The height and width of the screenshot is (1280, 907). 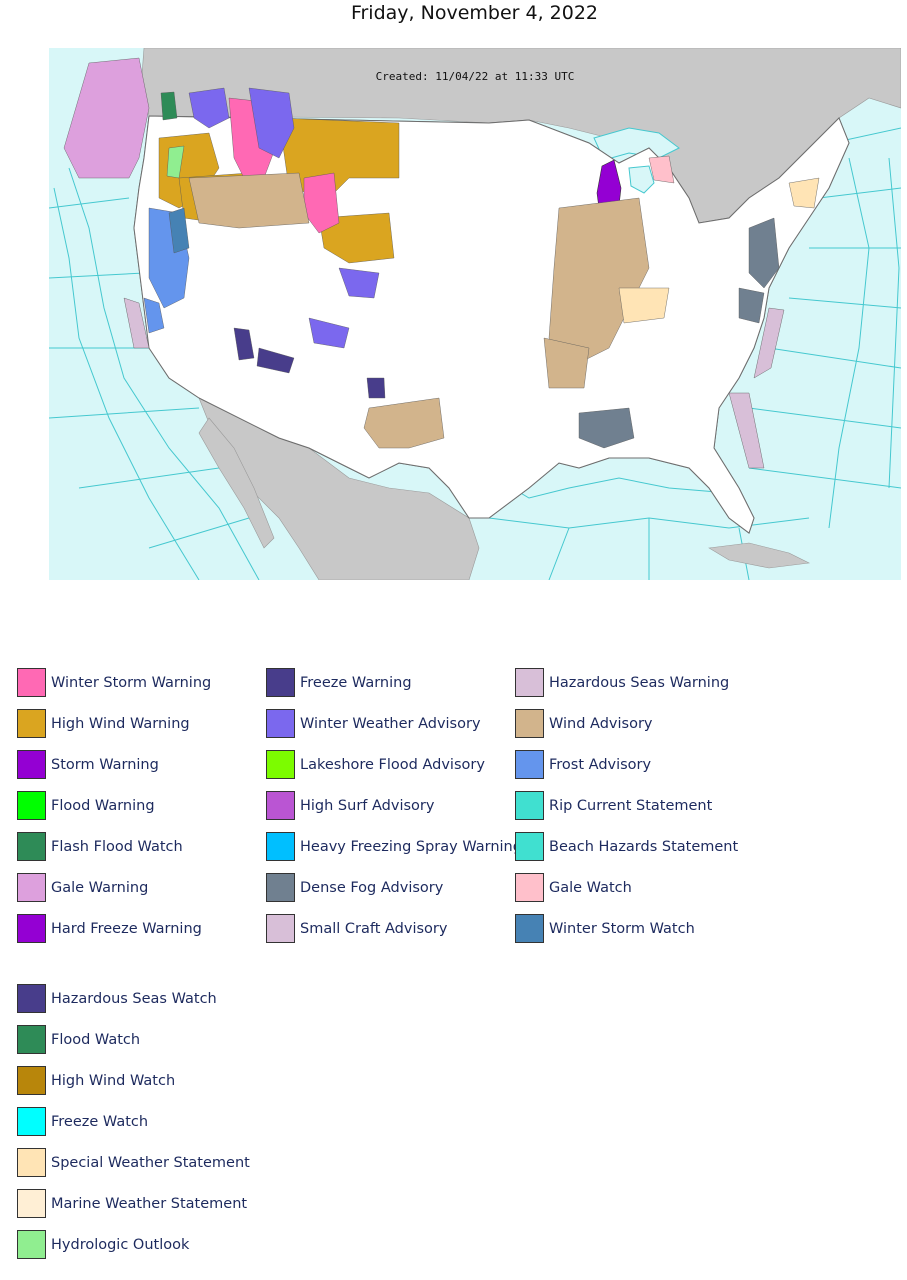 What do you see at coordinates (639, 683) in the screenshot?
I see `legend-label: Hazardous Seas Warning` at bounding box center [639, 683].